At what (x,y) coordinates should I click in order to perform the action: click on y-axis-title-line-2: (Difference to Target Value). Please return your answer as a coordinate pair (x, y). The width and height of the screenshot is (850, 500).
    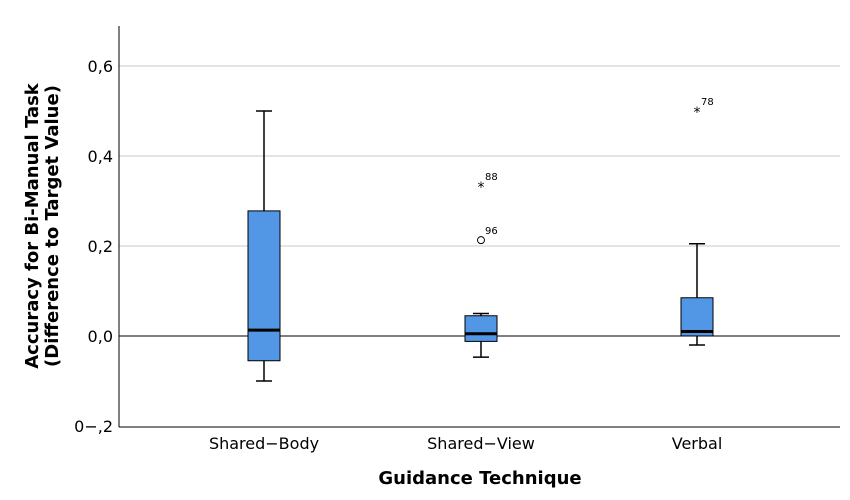
    Looking at the image, I should click on (52, 226).